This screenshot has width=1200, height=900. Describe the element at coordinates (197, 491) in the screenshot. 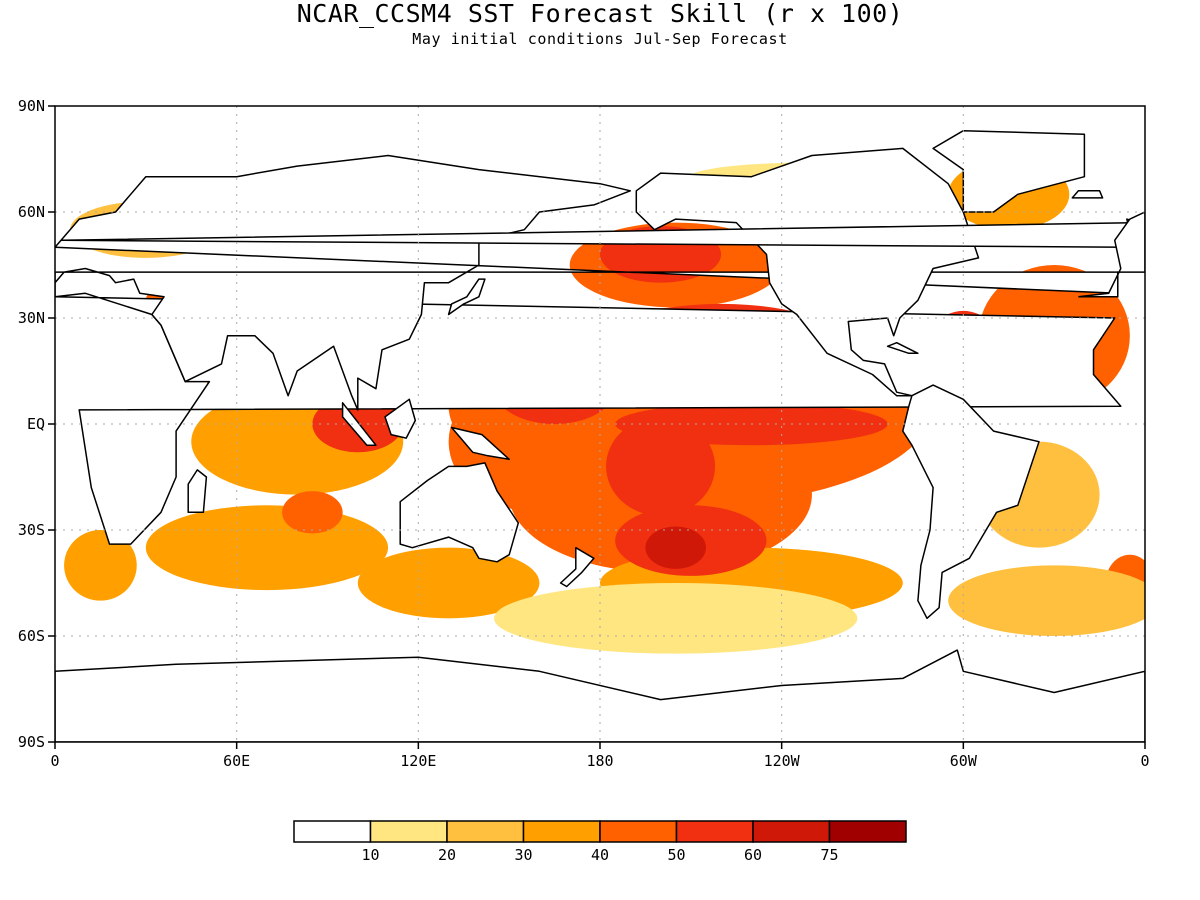

I see `landmass-madagascar` at that location.